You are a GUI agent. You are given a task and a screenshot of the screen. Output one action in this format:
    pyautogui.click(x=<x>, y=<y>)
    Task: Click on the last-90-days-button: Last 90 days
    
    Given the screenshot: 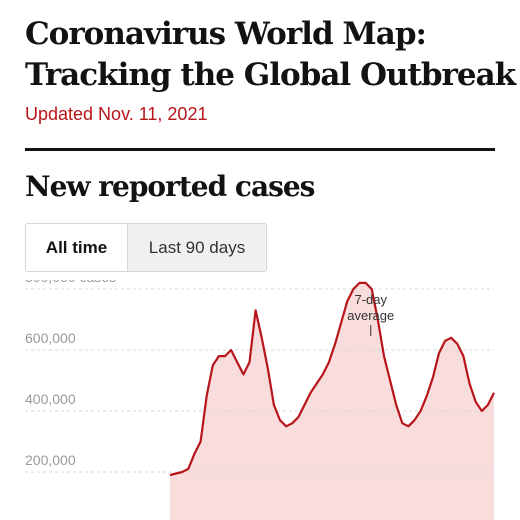 What is the action you would take?
    pyautogui.click(x=197, y=247)
    